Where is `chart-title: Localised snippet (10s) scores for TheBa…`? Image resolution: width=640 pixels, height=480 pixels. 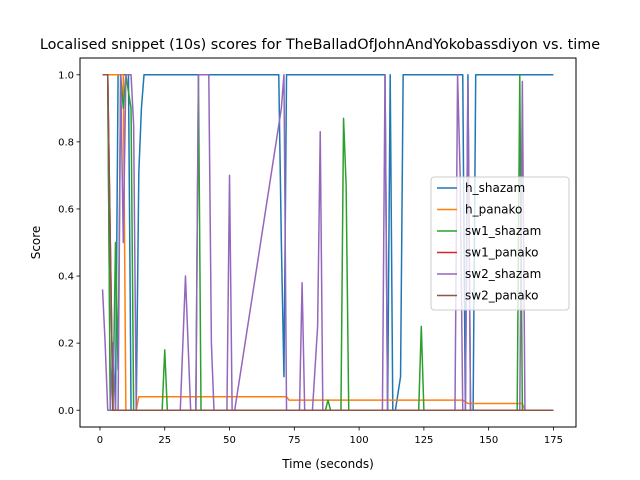
chart-title: Localised snippet (10s) scores for TheBa… is located at coordinates (320, 45).